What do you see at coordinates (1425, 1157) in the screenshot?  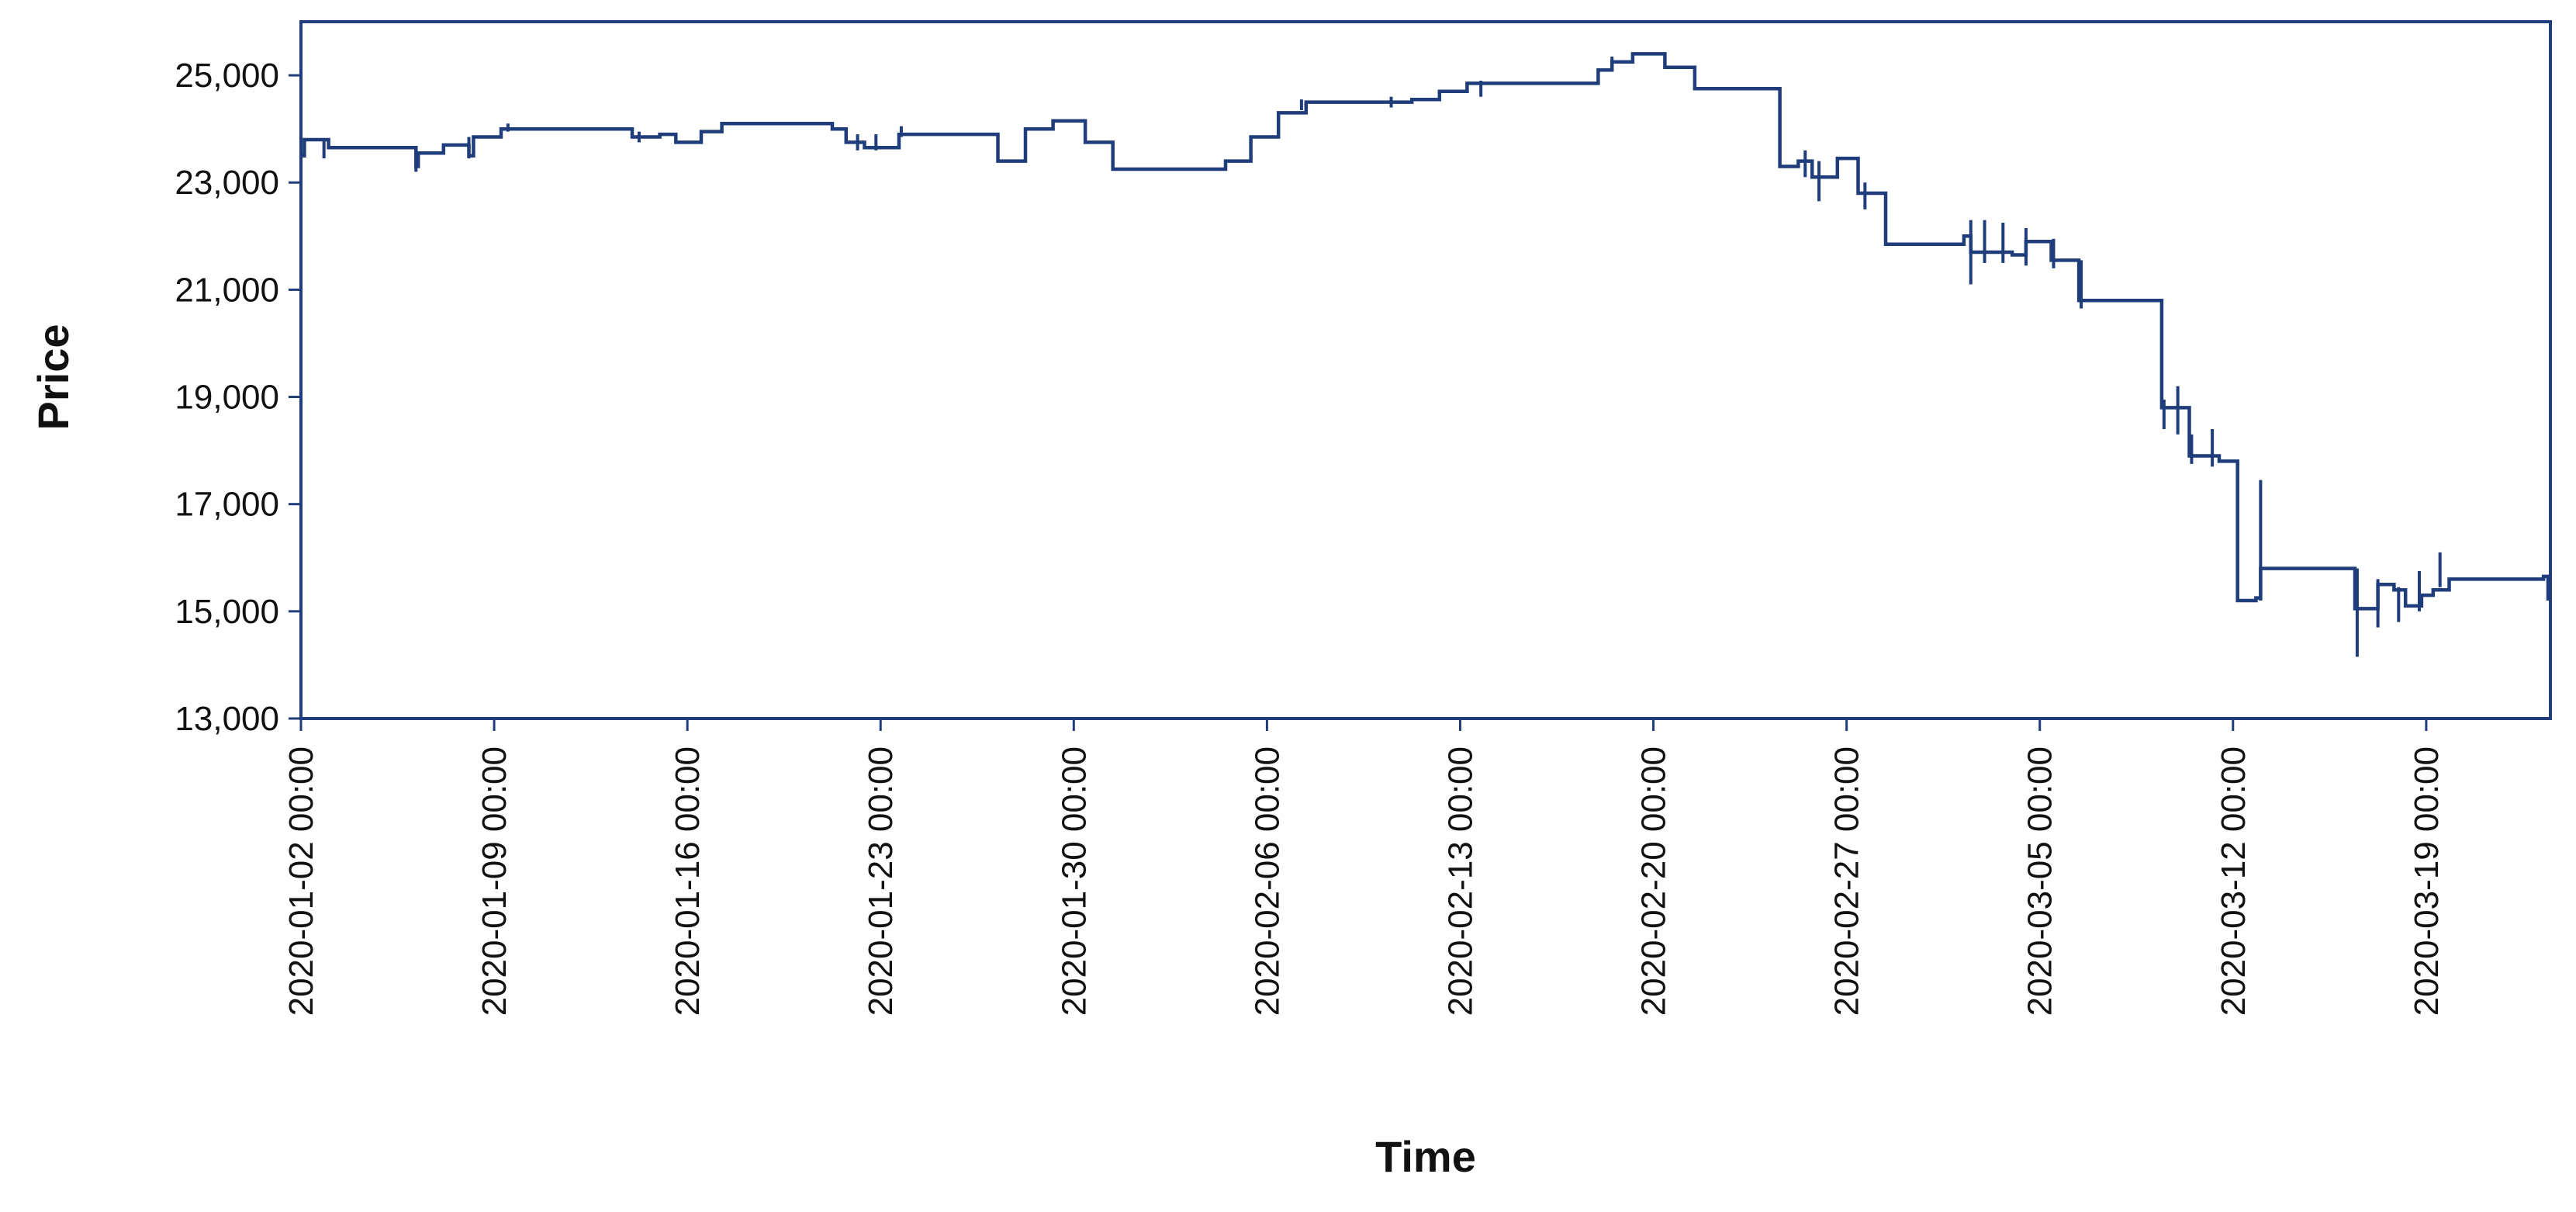 I see `x-axis-title: Time` at bounding box center [1425, 1157].